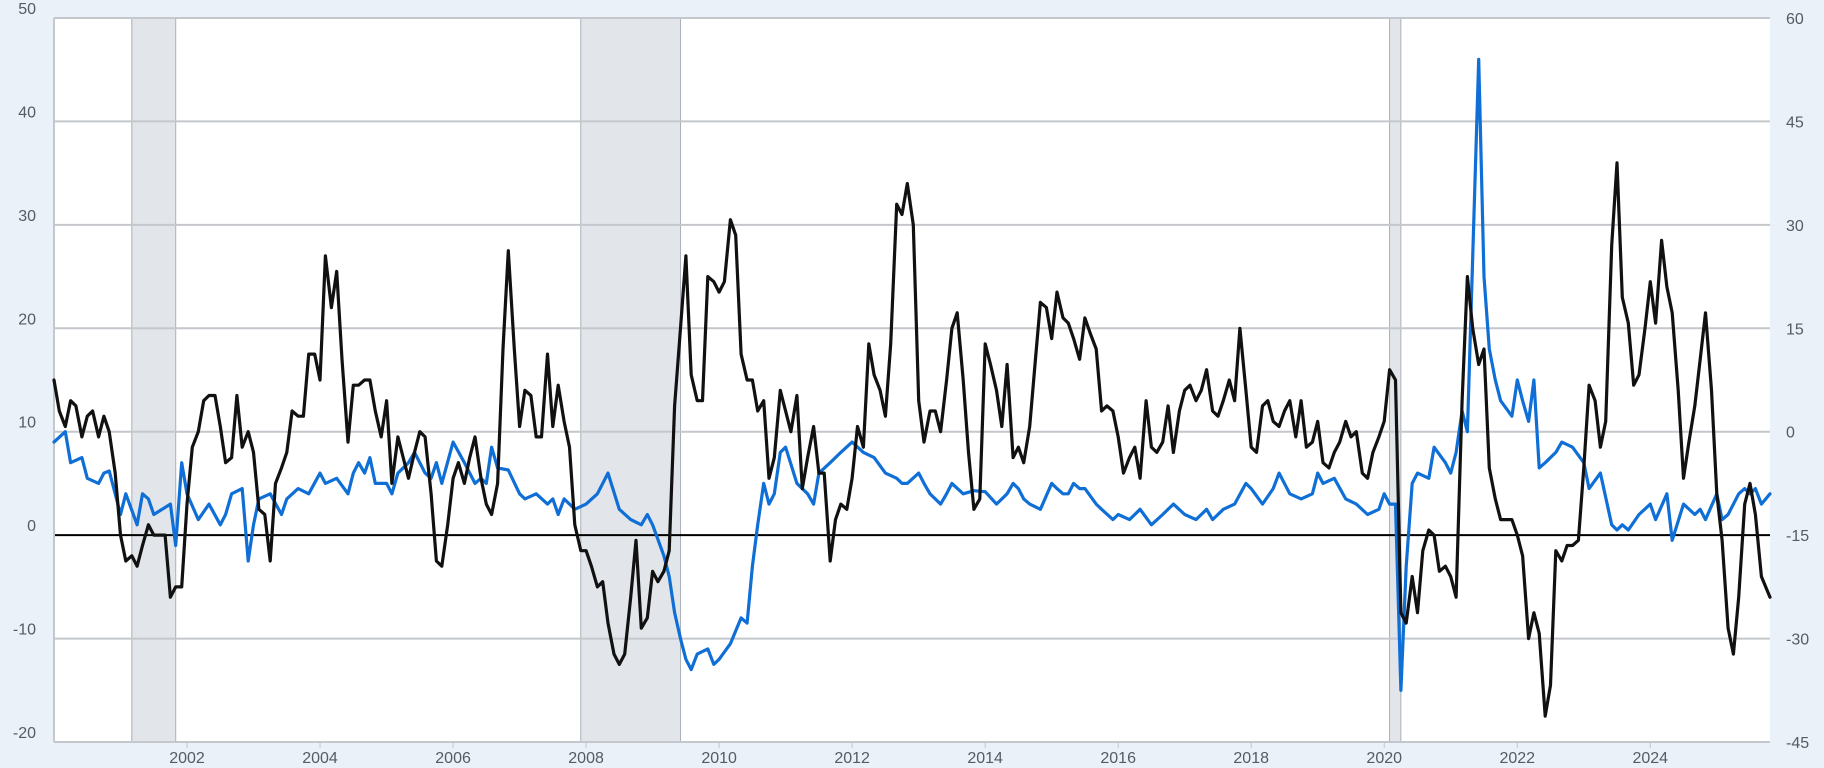 The image size is (1824, 768). I want to click on left-tick-label: -10, so click(24, 630).